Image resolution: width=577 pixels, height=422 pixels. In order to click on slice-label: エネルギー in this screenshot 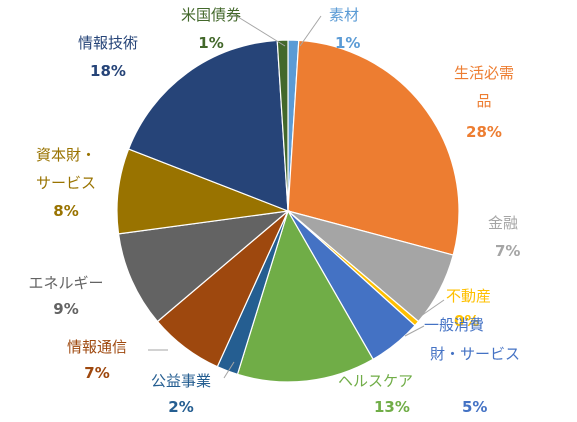, I will do `click(65, 283)`.